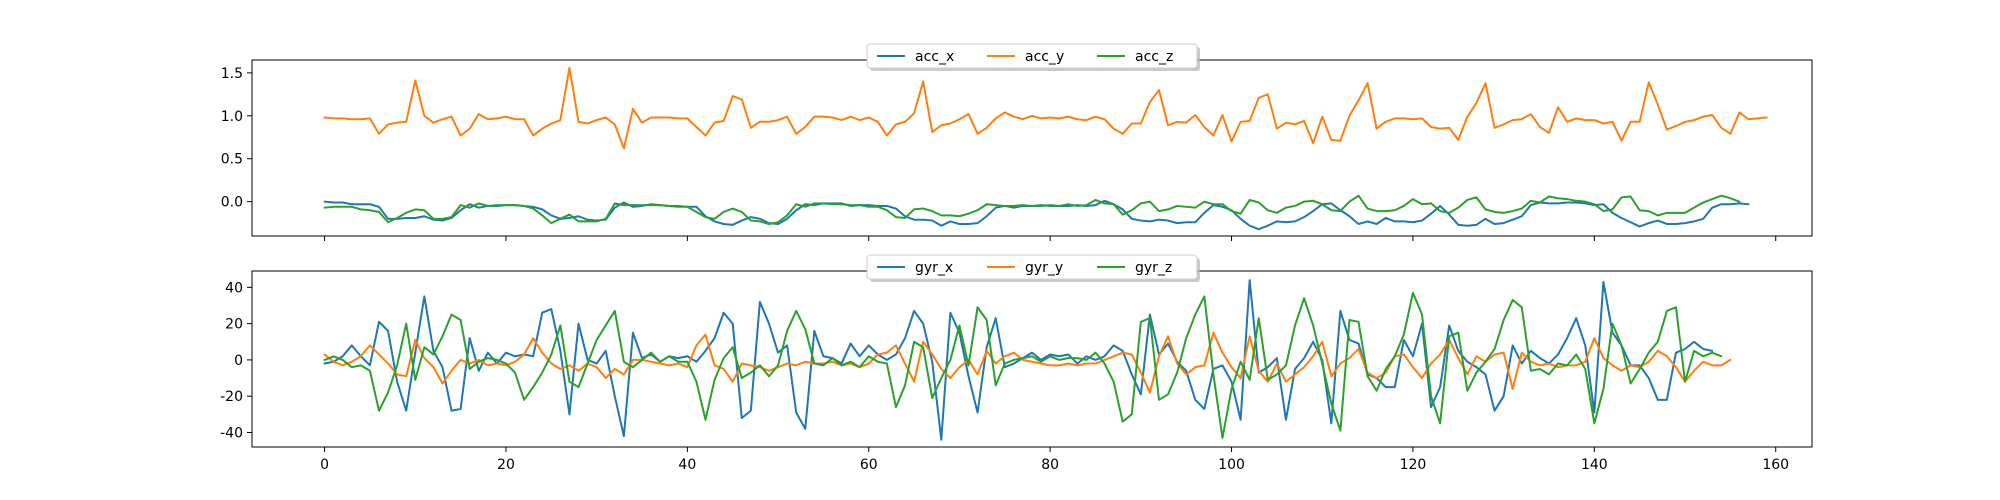  What do you see at coordinates (1231, 465) in the screenshot?
I see `x-tick-label: 100` at bounding box center [1231, 465].